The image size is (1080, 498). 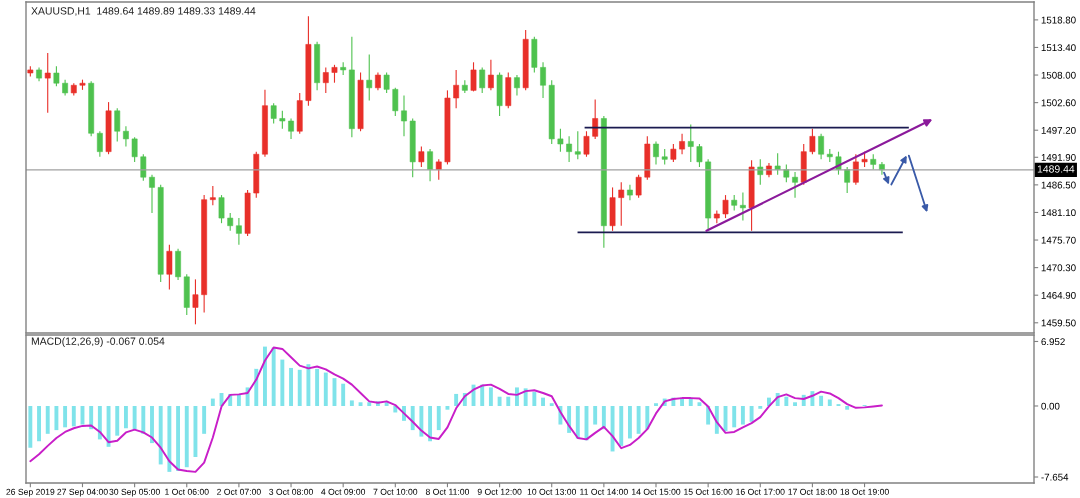 What do you see at coordinates (499, 491) in the screenshot?
I see `x-tick-label: 9 Oct 12:00` at bounding box center [499, 491].